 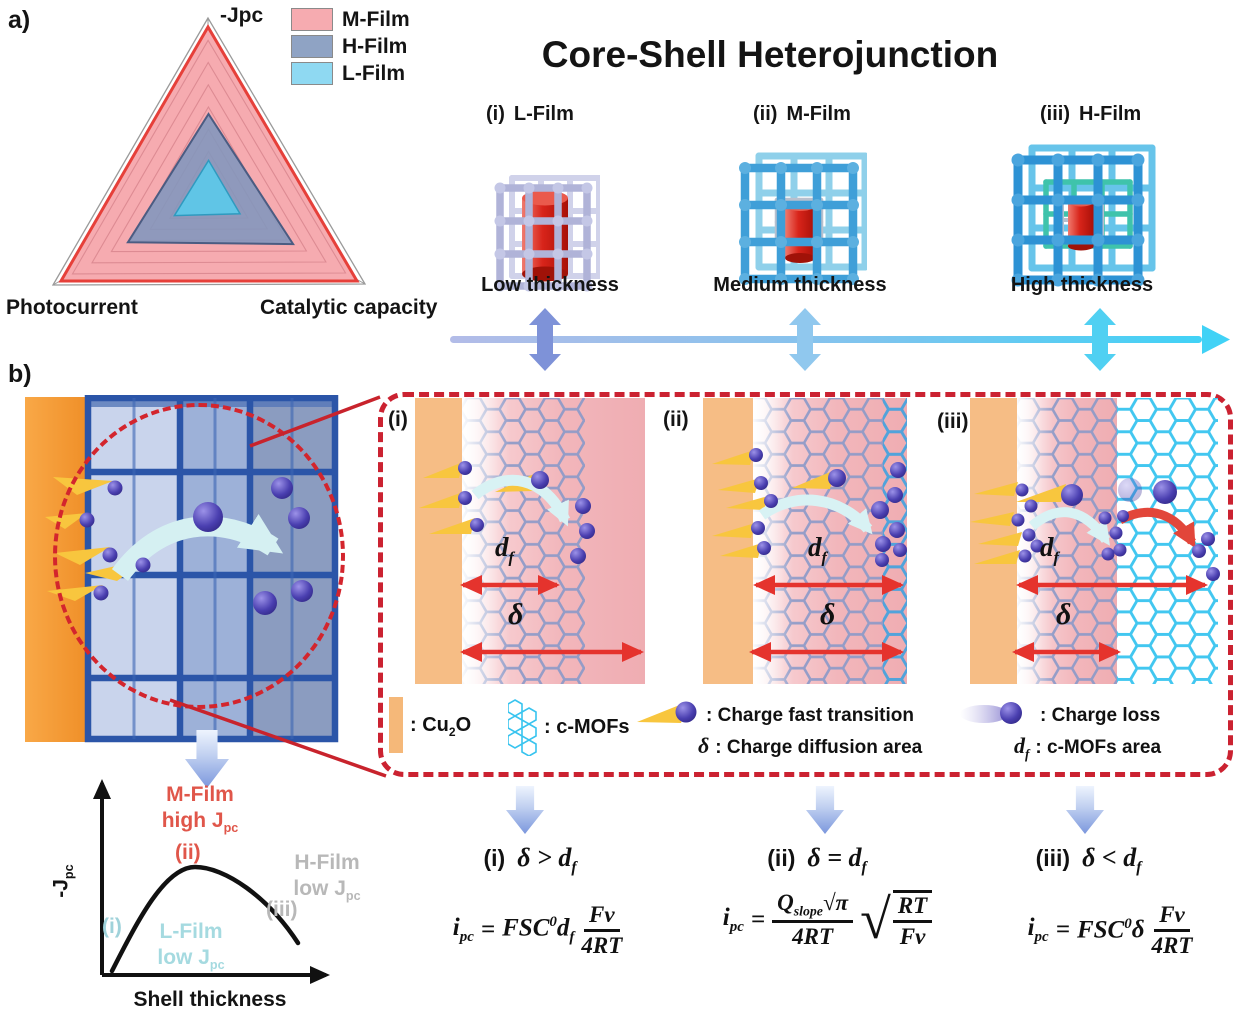 I want to click on radar-legend: M-Film H-Film L-Film, so click(x=350, y=46).